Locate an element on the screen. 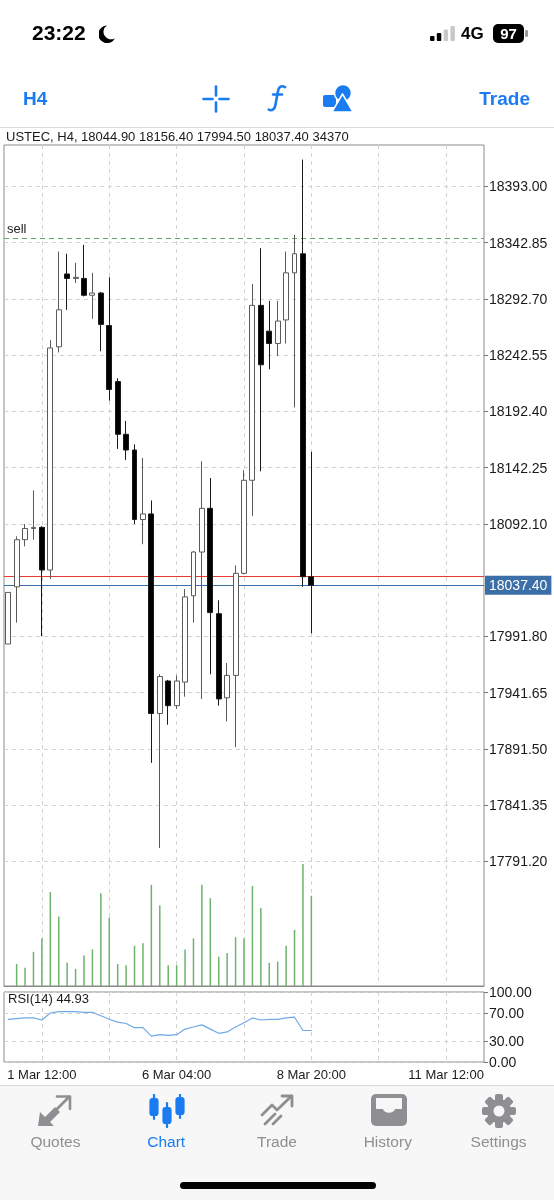 This screenshot has height=1200, width=554. y-tick-label: 17841.35 is located at coordinates (518, 805).